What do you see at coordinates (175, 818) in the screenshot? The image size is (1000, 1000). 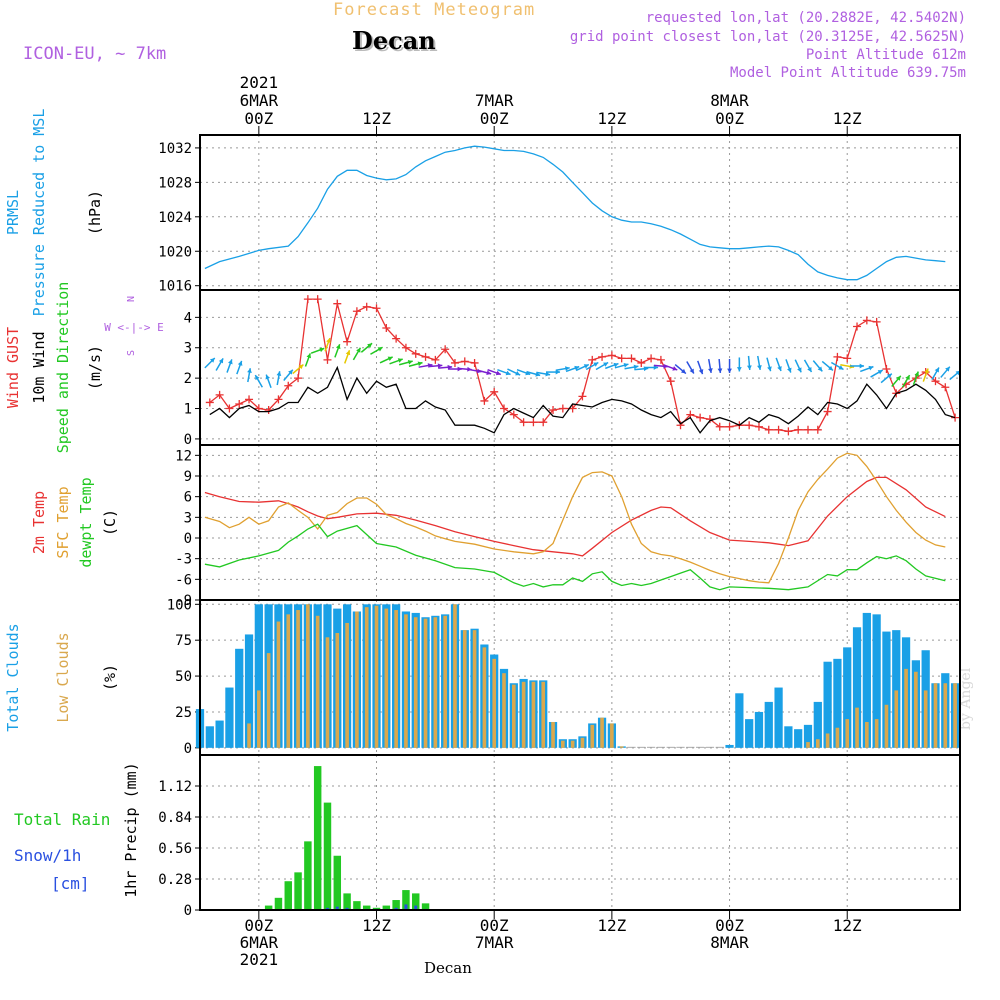 I see `y-tick-label: 0.84` at bounding box center [175, 818].